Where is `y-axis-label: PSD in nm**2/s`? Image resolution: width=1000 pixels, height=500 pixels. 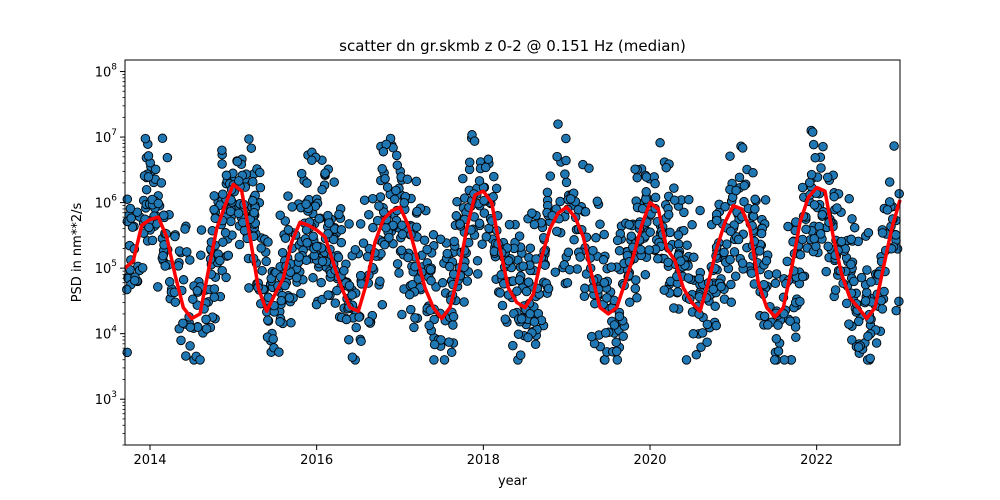
y-axis-label: PSD in nm**2/s is located at coordinates (77, 253).